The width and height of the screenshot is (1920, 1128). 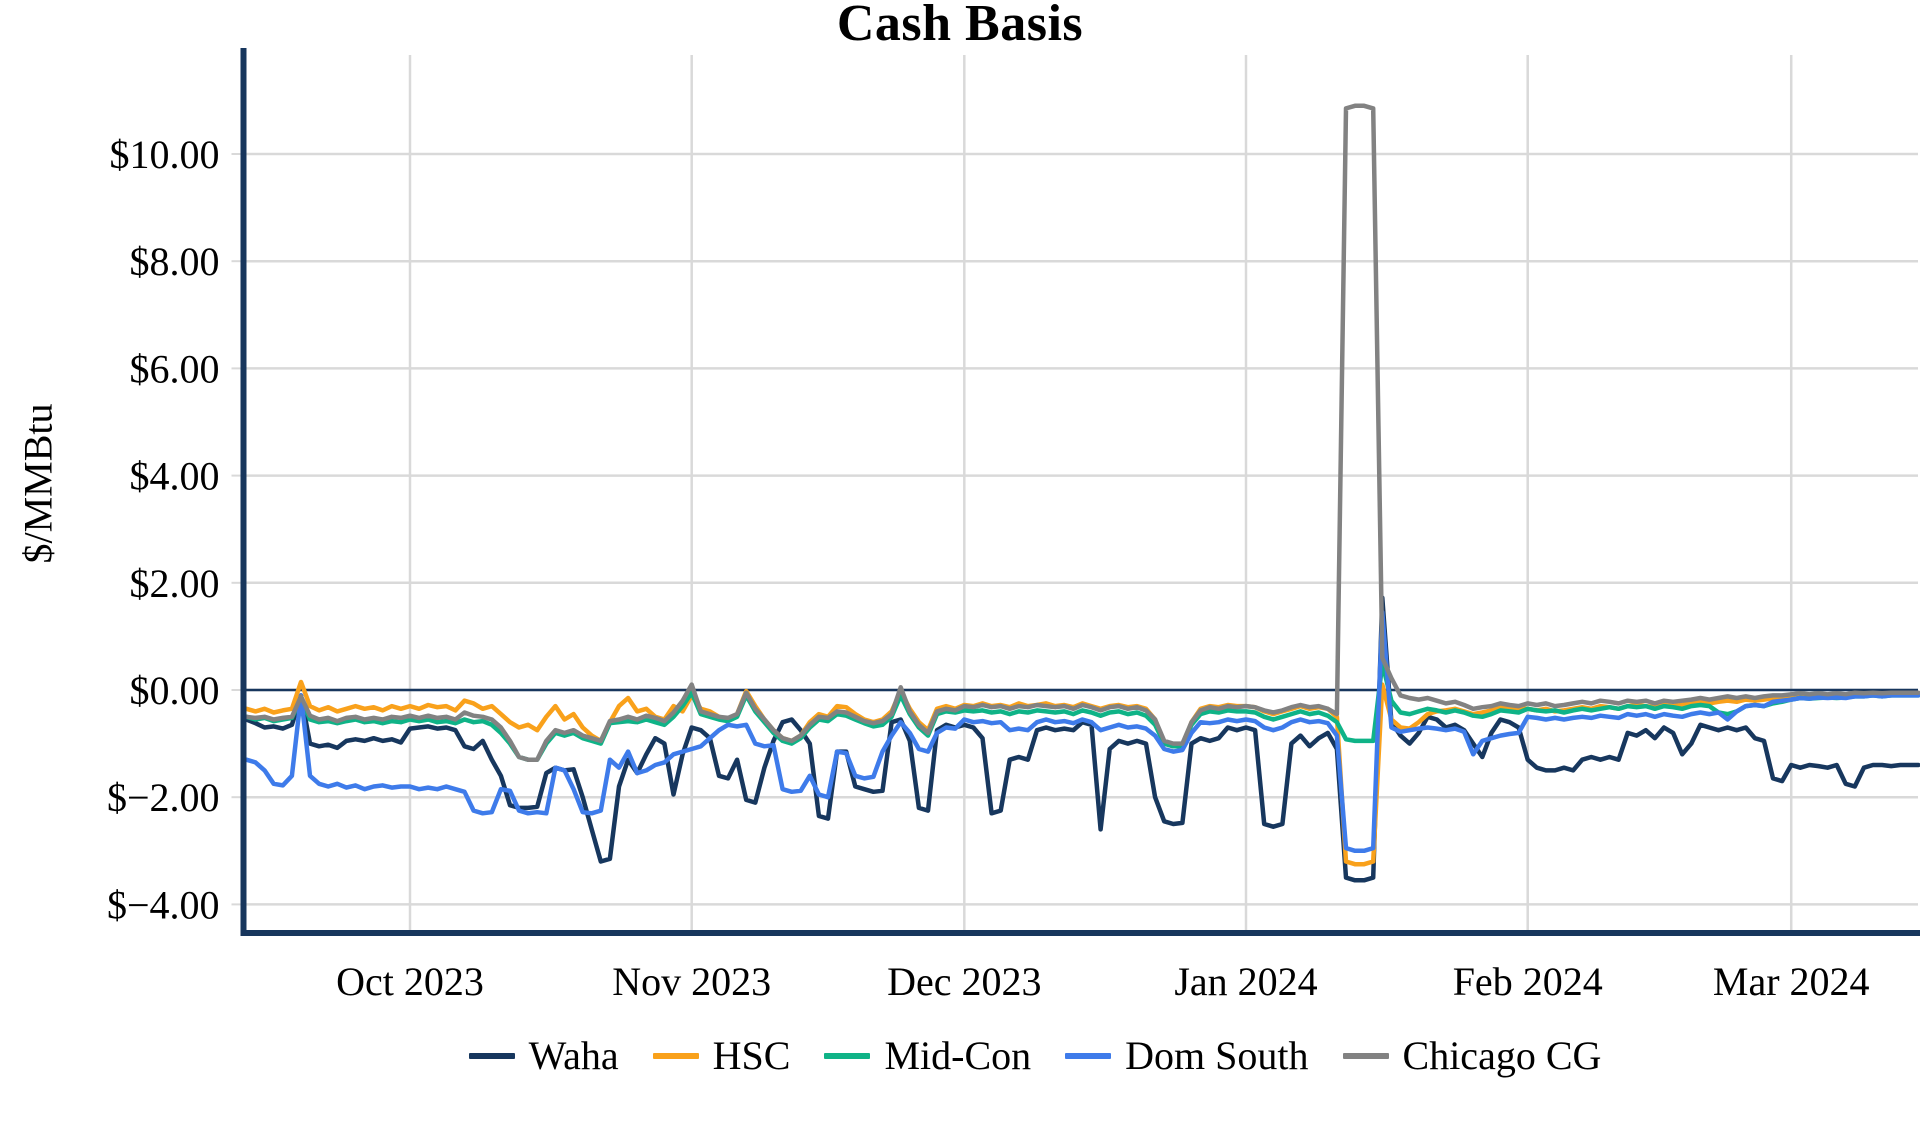 I want to click on y-tick-label: $10.00, so click(x=165, y=154).